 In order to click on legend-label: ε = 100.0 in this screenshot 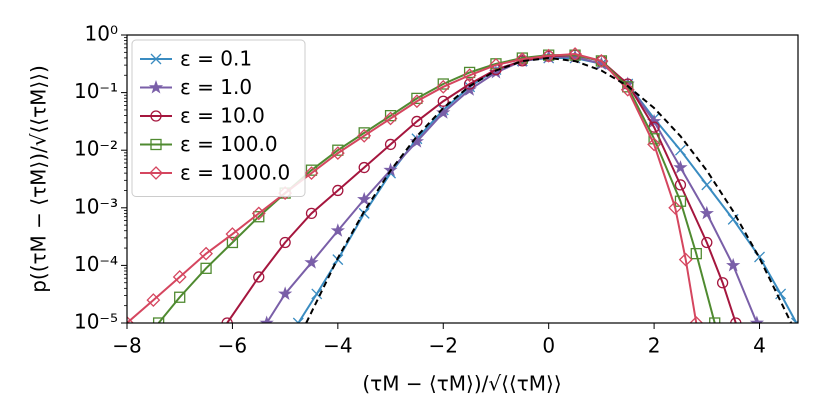, I will do `click(229, 144)`.